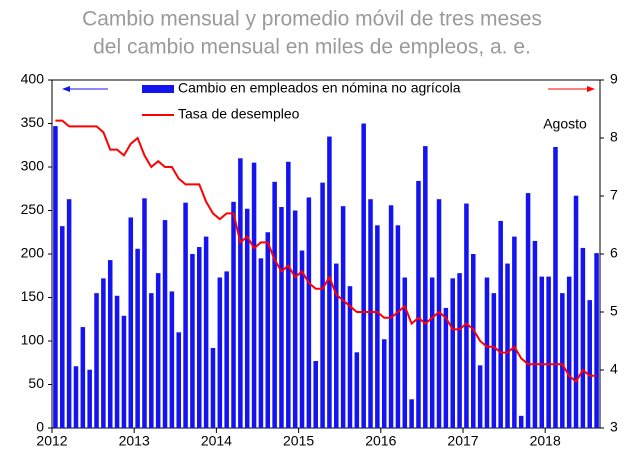 Image resolution: width=625 pixels, height=450 pixels. Describe the element at coordinates (614, 427) in the screenshot. I see `y2-tick-label: 3` at that location.